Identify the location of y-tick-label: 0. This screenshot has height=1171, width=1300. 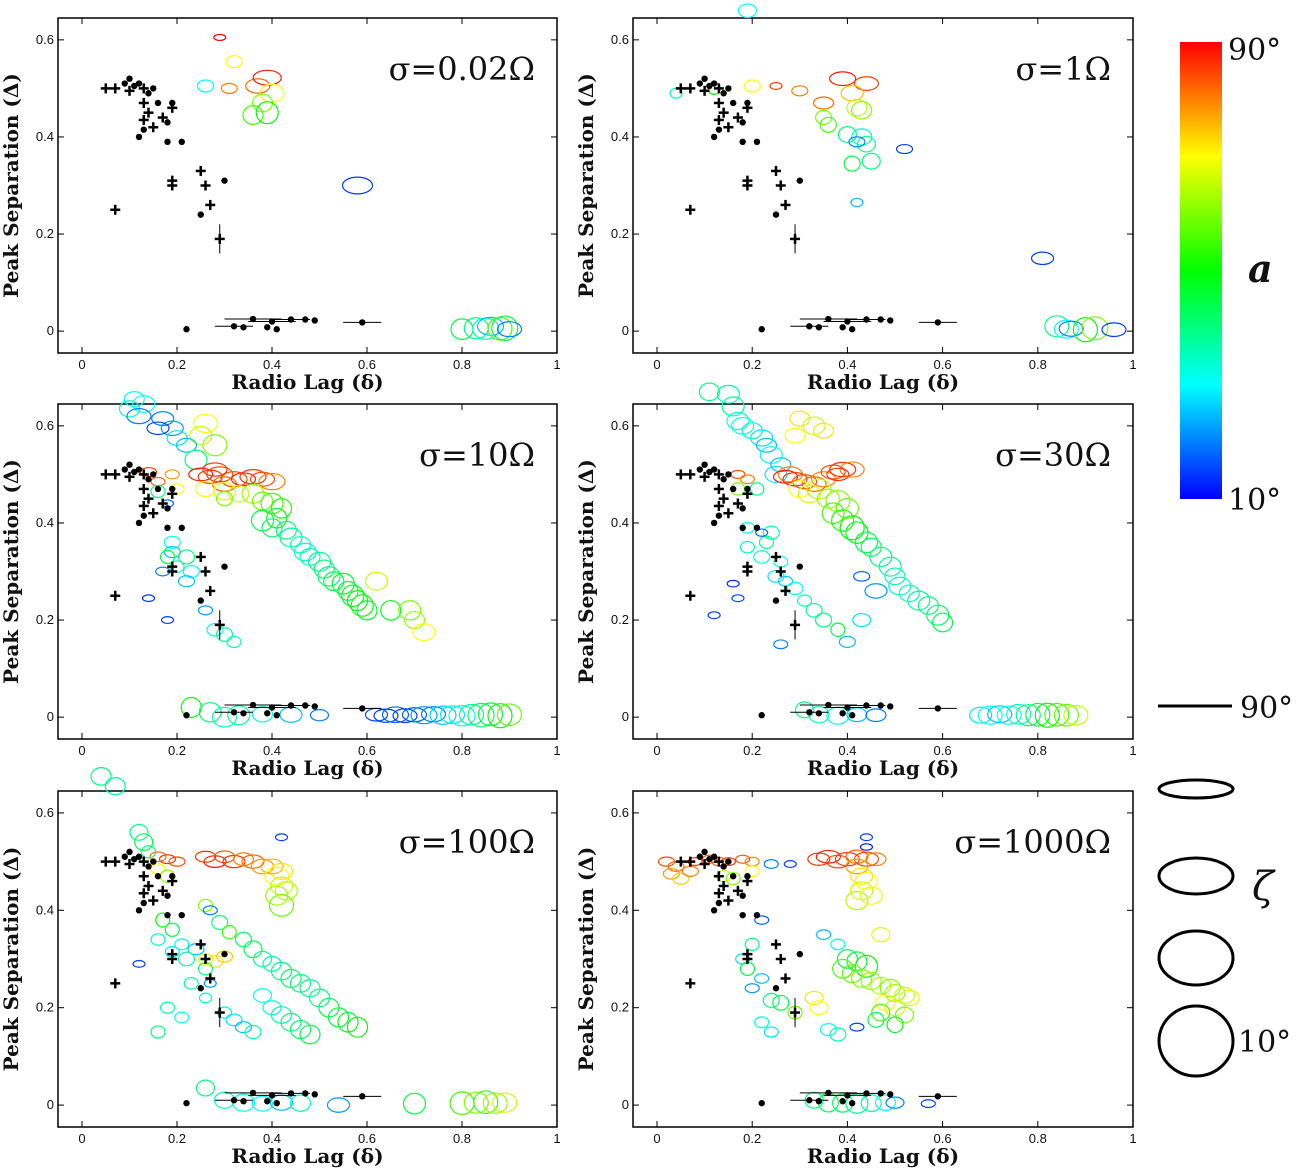
(625, 716).